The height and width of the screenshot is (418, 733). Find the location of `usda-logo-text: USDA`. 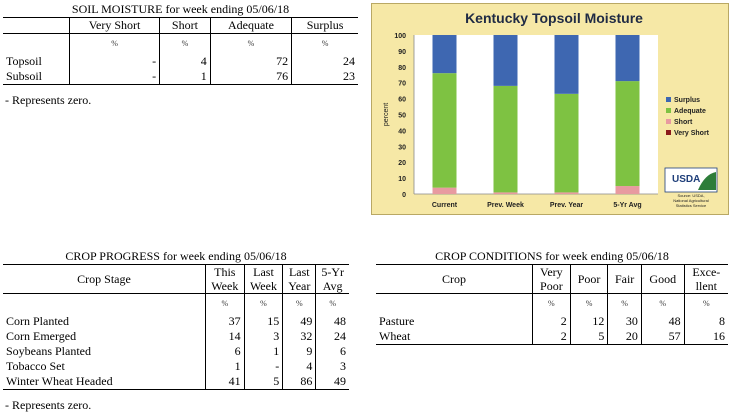

usda-logo-text: USDA is located at coordinates (686, 179).